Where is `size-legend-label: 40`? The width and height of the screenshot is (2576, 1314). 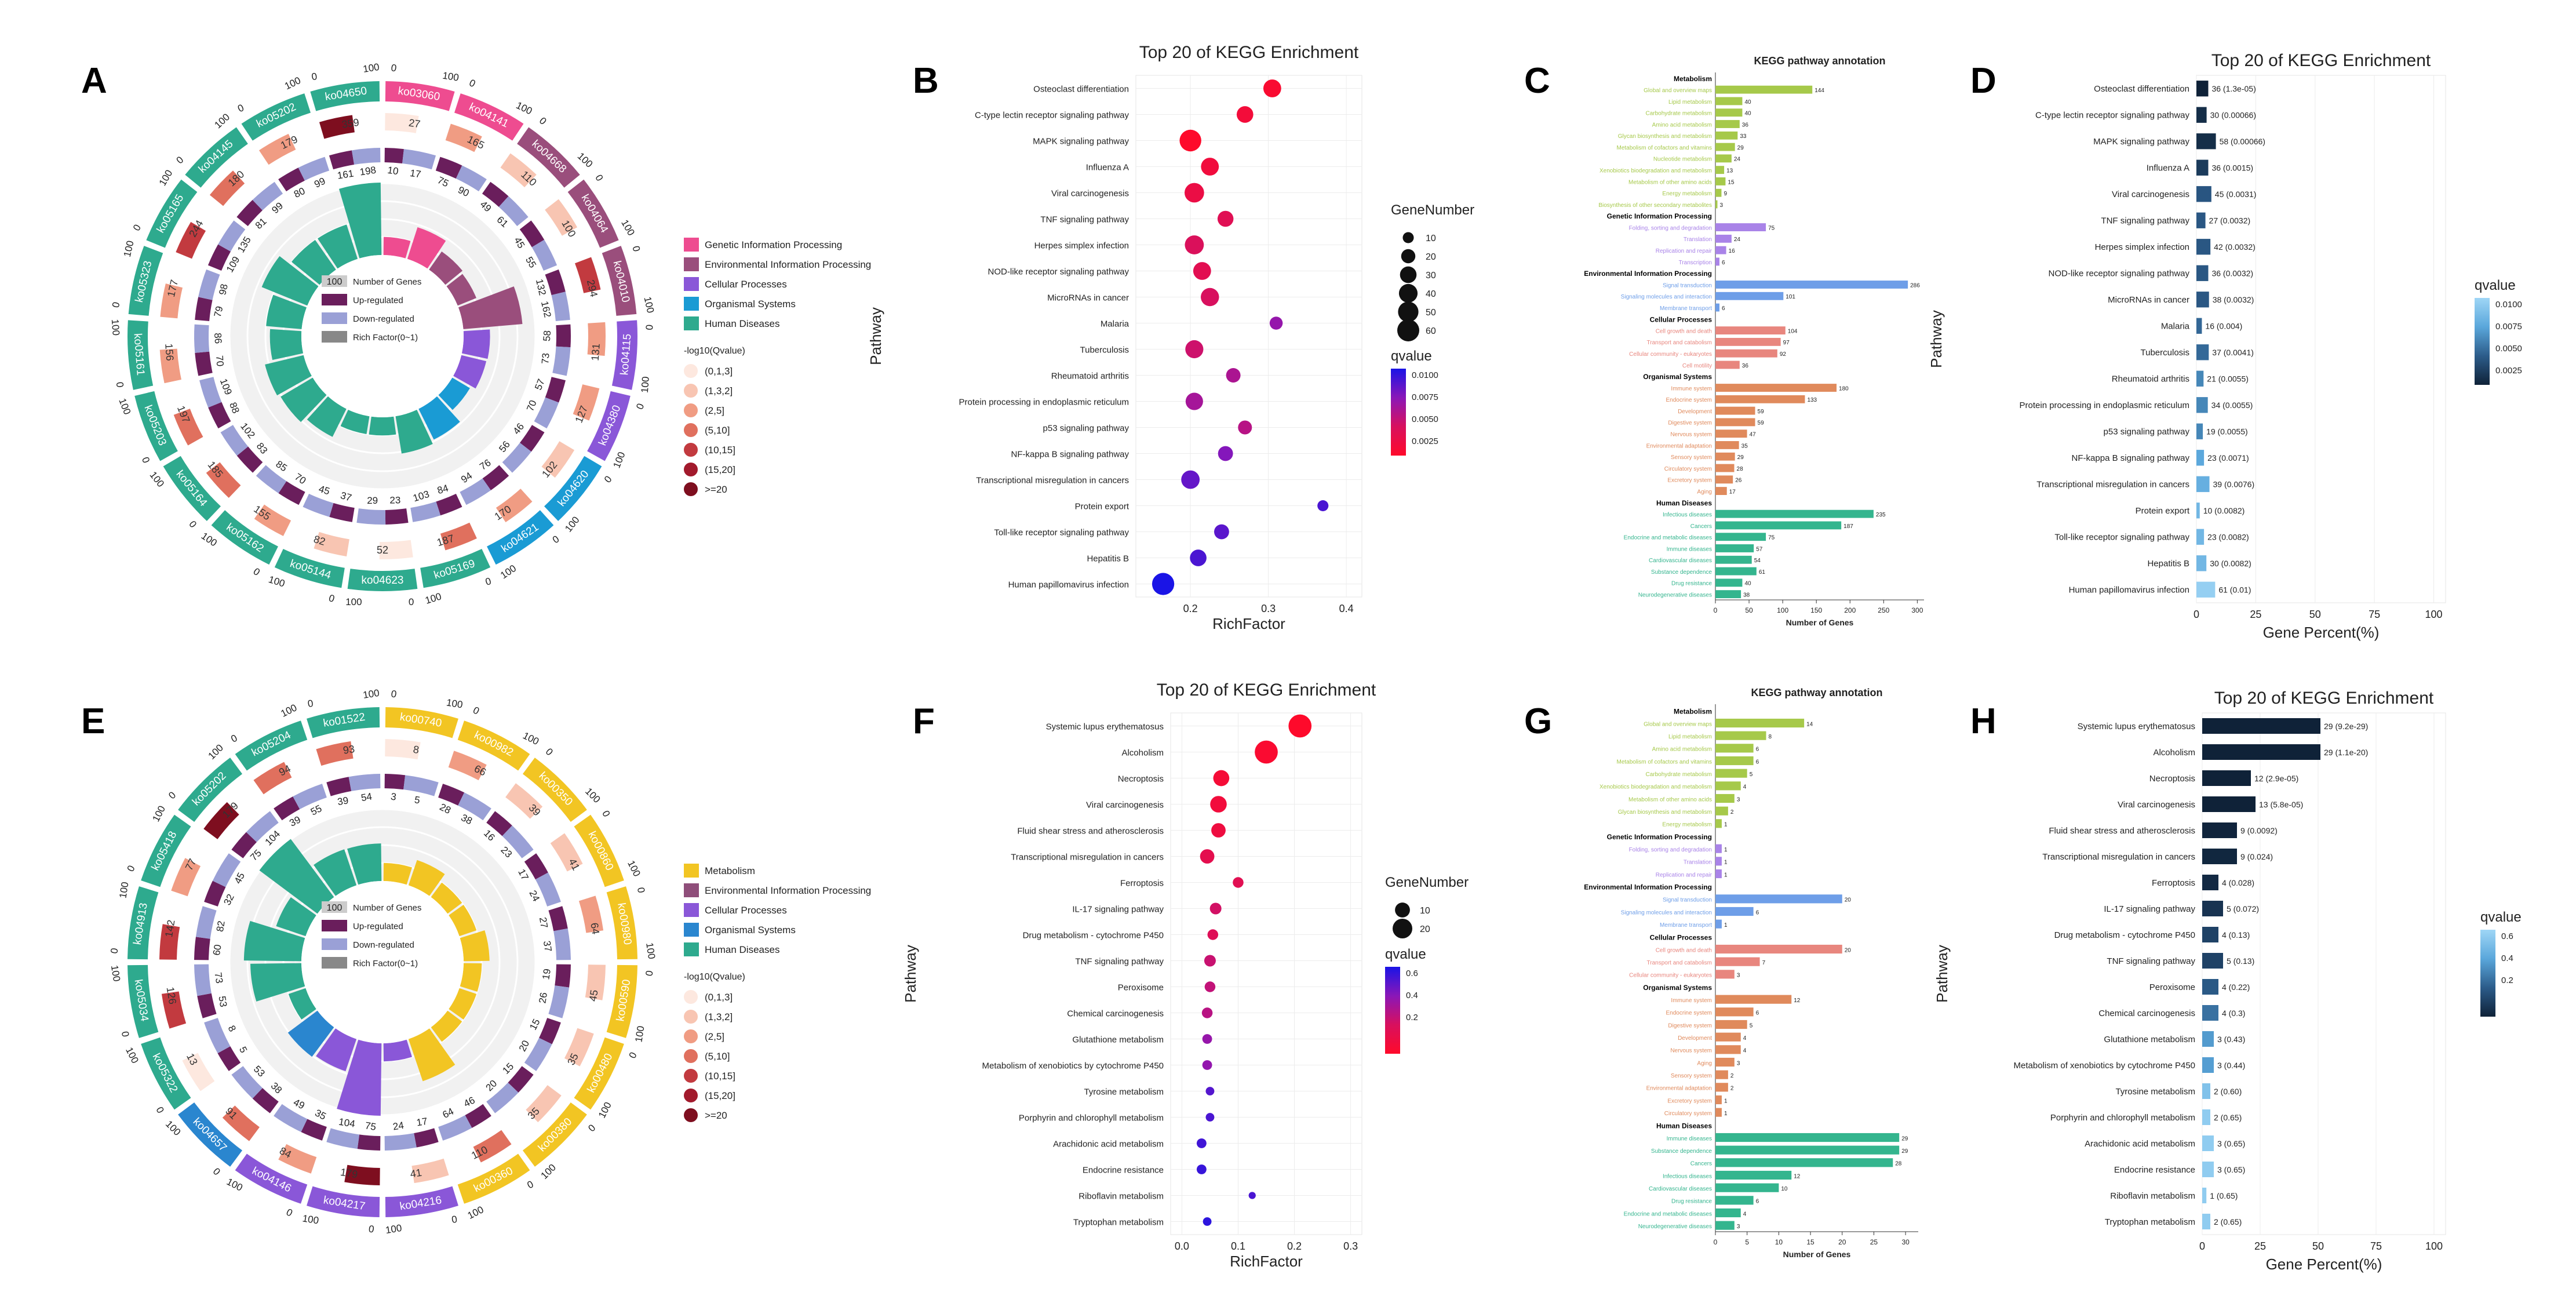
size-legend-label: 40 is located at coordinates (1431, 294).